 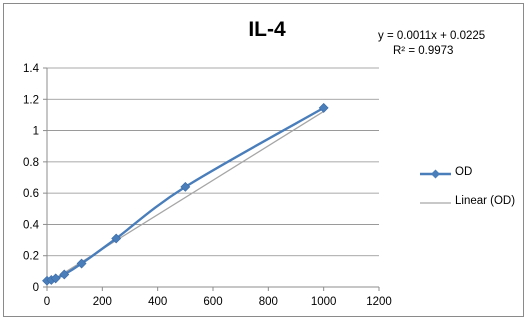 I want to click on chart-title: IL-4, so click(x=267, y=29).